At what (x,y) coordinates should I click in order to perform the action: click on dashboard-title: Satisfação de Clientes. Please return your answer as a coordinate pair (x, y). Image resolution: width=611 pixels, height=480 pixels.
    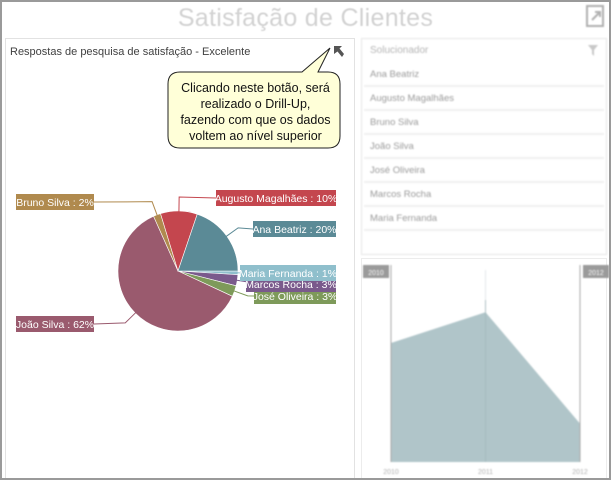
    Looking at the image, I should click on (305, 18).